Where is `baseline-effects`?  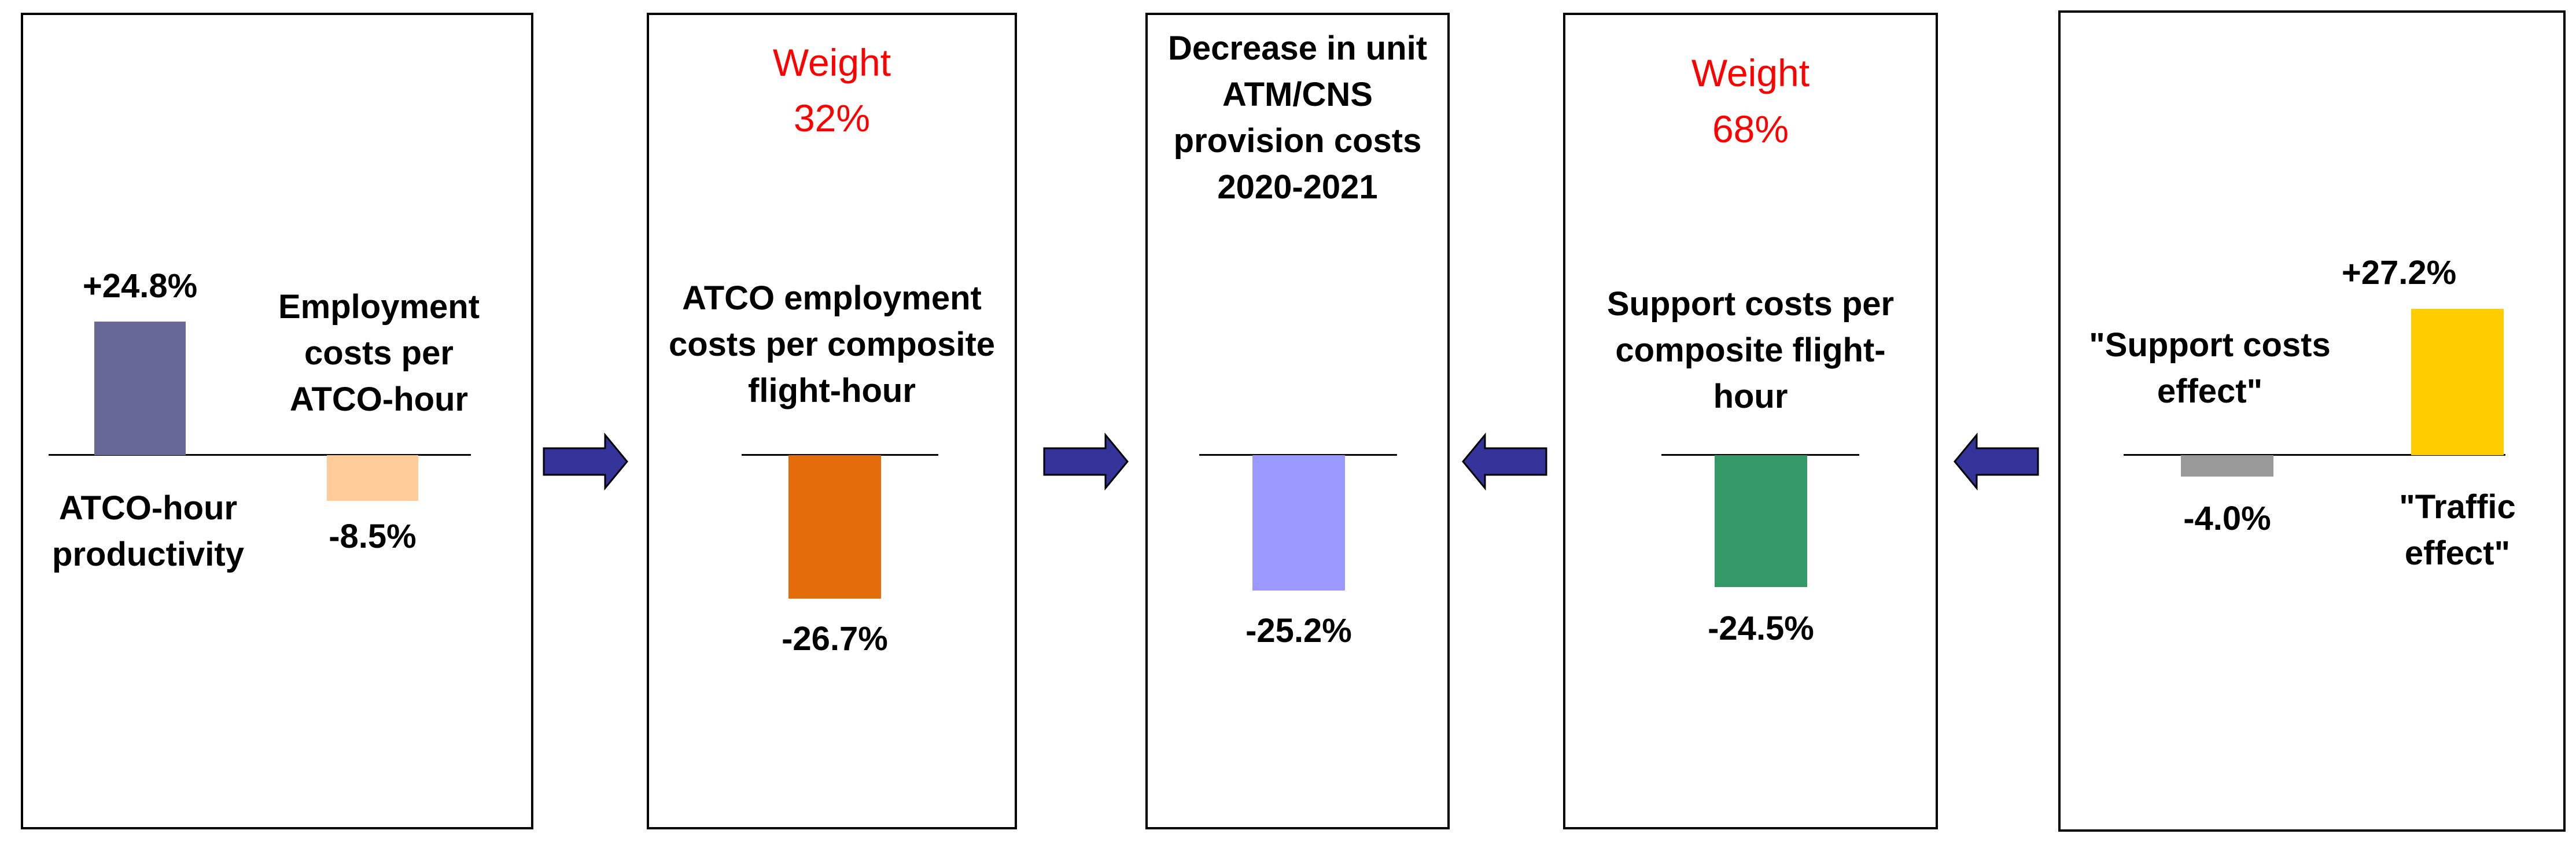
baseline-effects is located at coordinates (2314, 455).